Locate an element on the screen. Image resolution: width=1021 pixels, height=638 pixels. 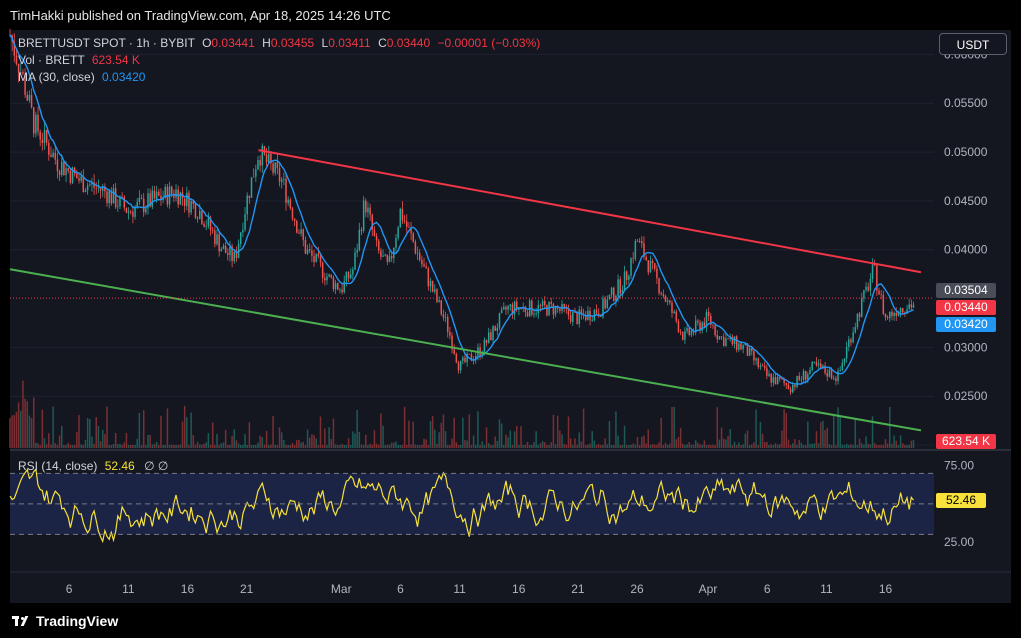
symbol-title: BRETTUSDT SPOT · 1h · BYBIT is located at coordinates (106, 43).